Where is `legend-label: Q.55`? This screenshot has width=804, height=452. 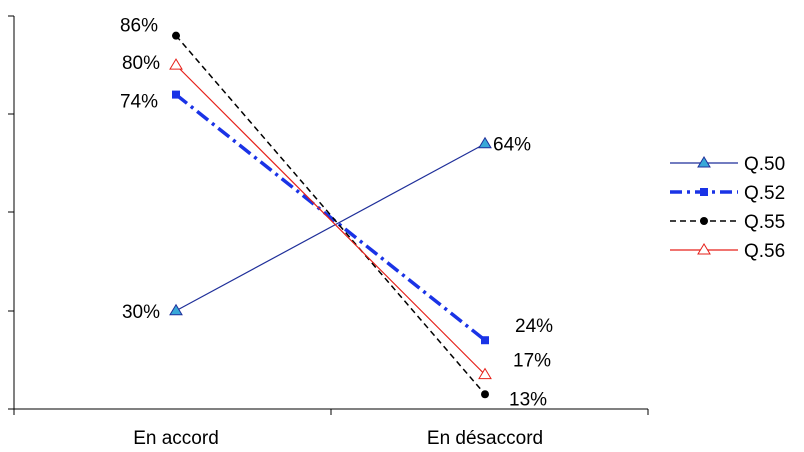 legend-label: Q.55 is located at coordinates (764, 222).